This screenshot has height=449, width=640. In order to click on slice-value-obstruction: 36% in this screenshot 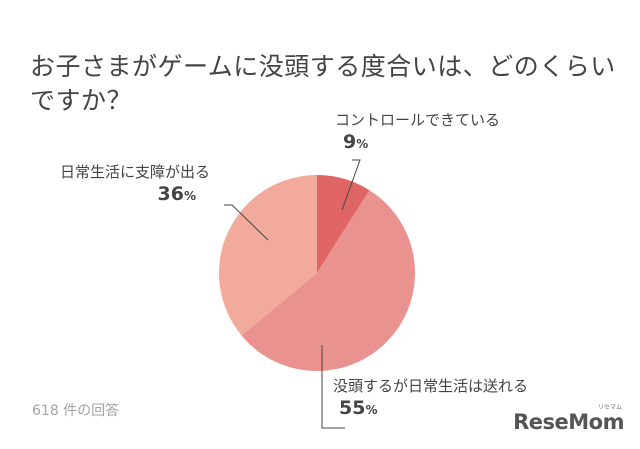, I will do `click(177, 194)`.